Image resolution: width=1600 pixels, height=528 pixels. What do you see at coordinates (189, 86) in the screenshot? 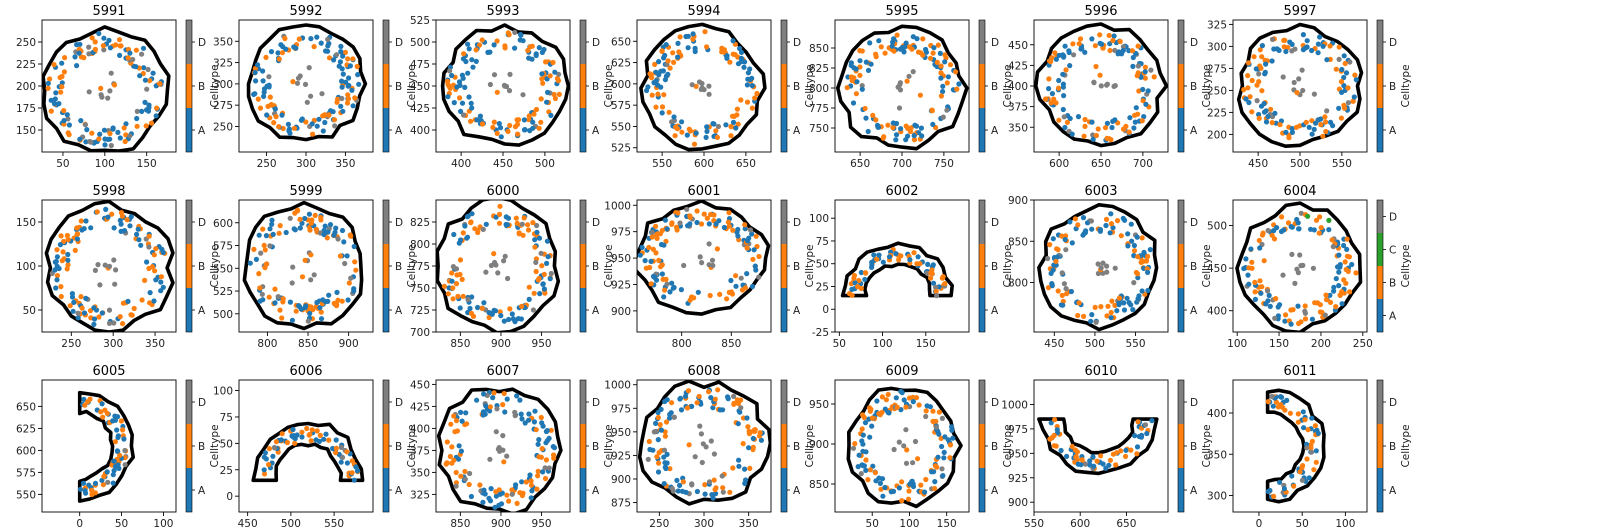
I see `colorbar-segment-B` at bounding box center [189, 86].